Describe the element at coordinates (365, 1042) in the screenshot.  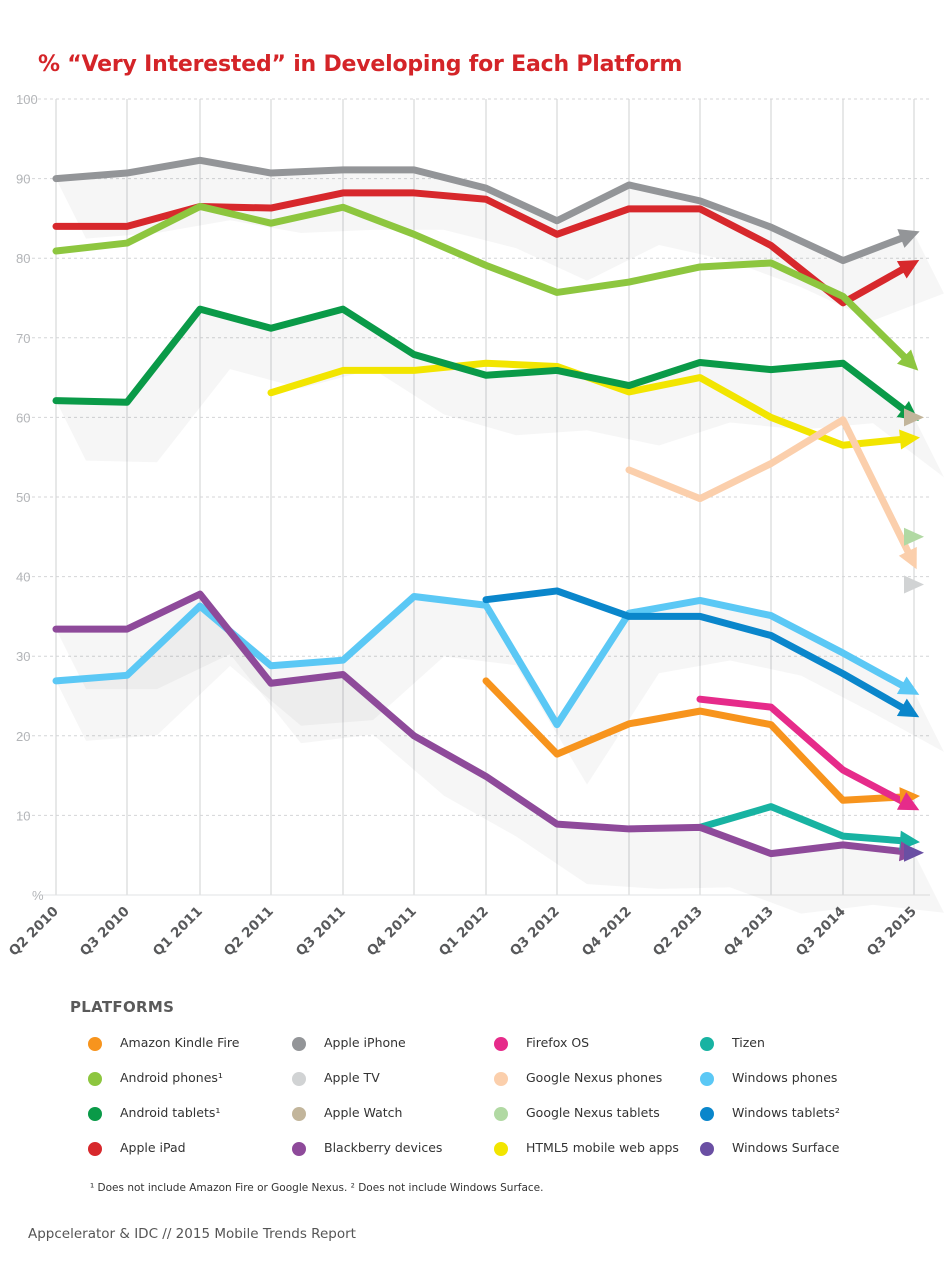
I see `legend-label: Apple iPhone` at that location.